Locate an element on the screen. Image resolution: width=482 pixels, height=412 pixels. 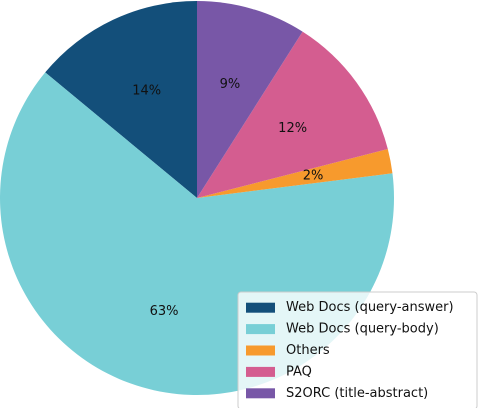
data-label-web-docs-query-answer: 14% is located at coordinates (146, 91).